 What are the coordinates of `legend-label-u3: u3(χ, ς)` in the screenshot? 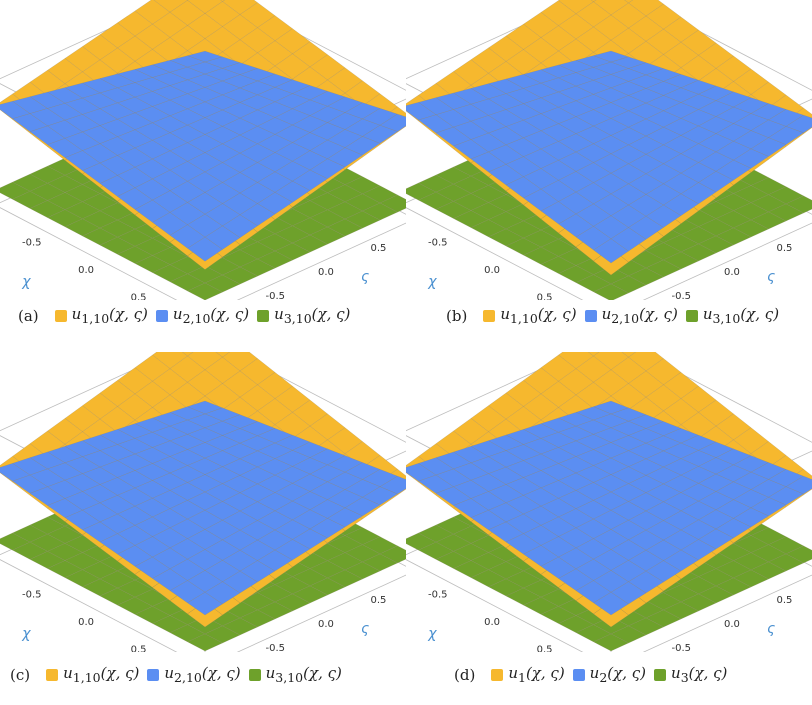 It's located at (699, 674).